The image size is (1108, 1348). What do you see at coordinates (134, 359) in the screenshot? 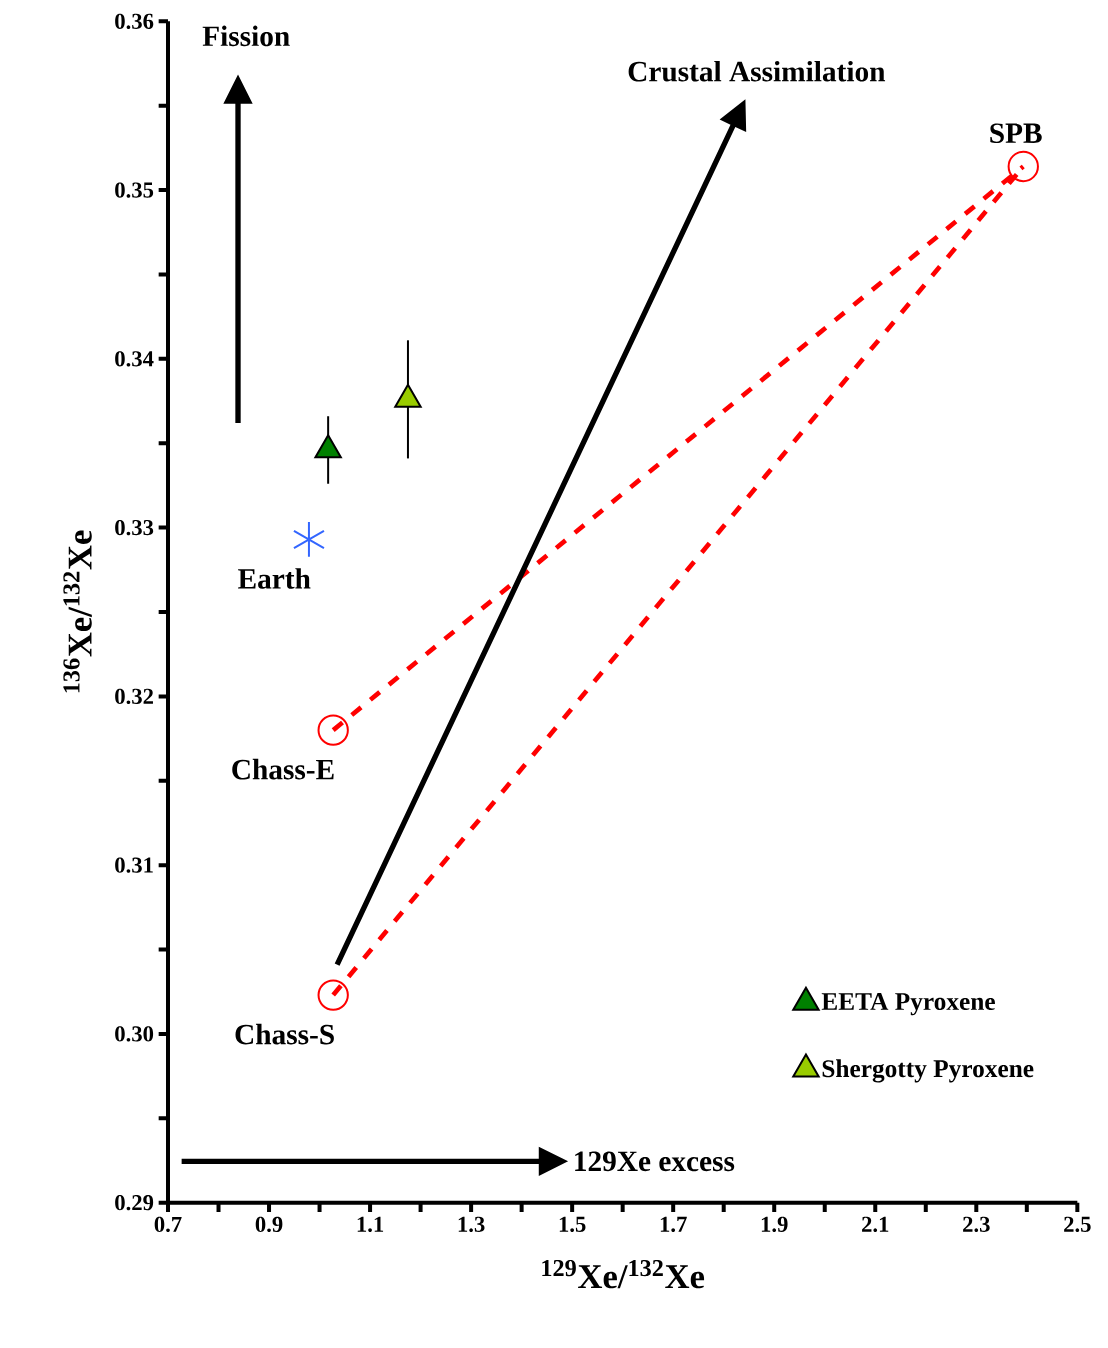
I see `y-tick-label: 0.34` at bounding box center [134, 359].